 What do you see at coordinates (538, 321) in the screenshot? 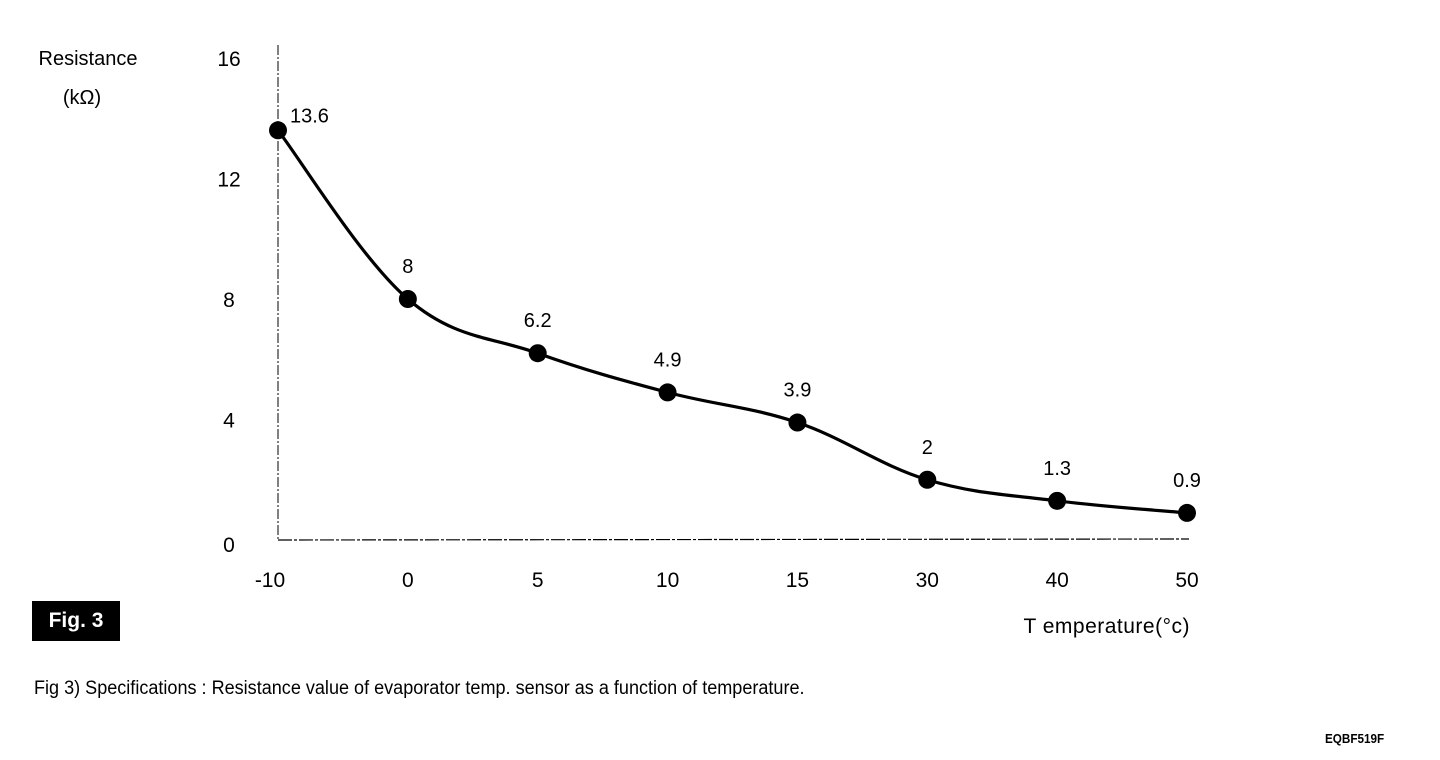
I see `data-label: 6.2` at bounding box center [538, 321].